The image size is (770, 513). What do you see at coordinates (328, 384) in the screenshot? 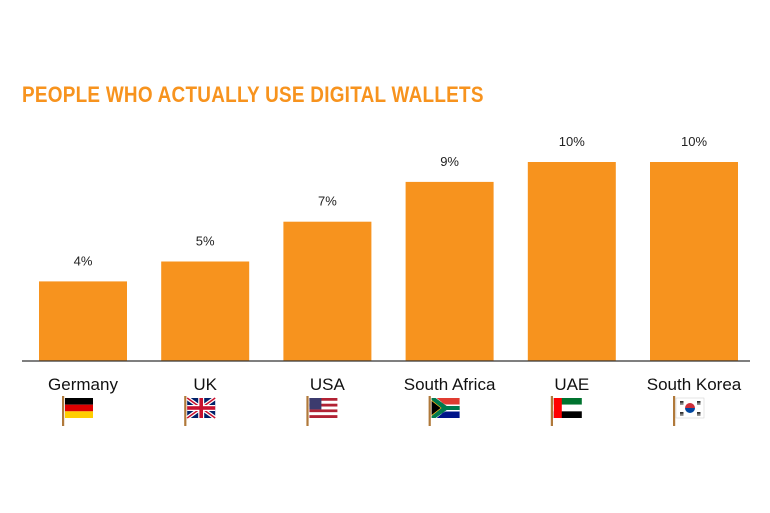
I see `category-label-usa: USA` at bounding box center [328, 384].